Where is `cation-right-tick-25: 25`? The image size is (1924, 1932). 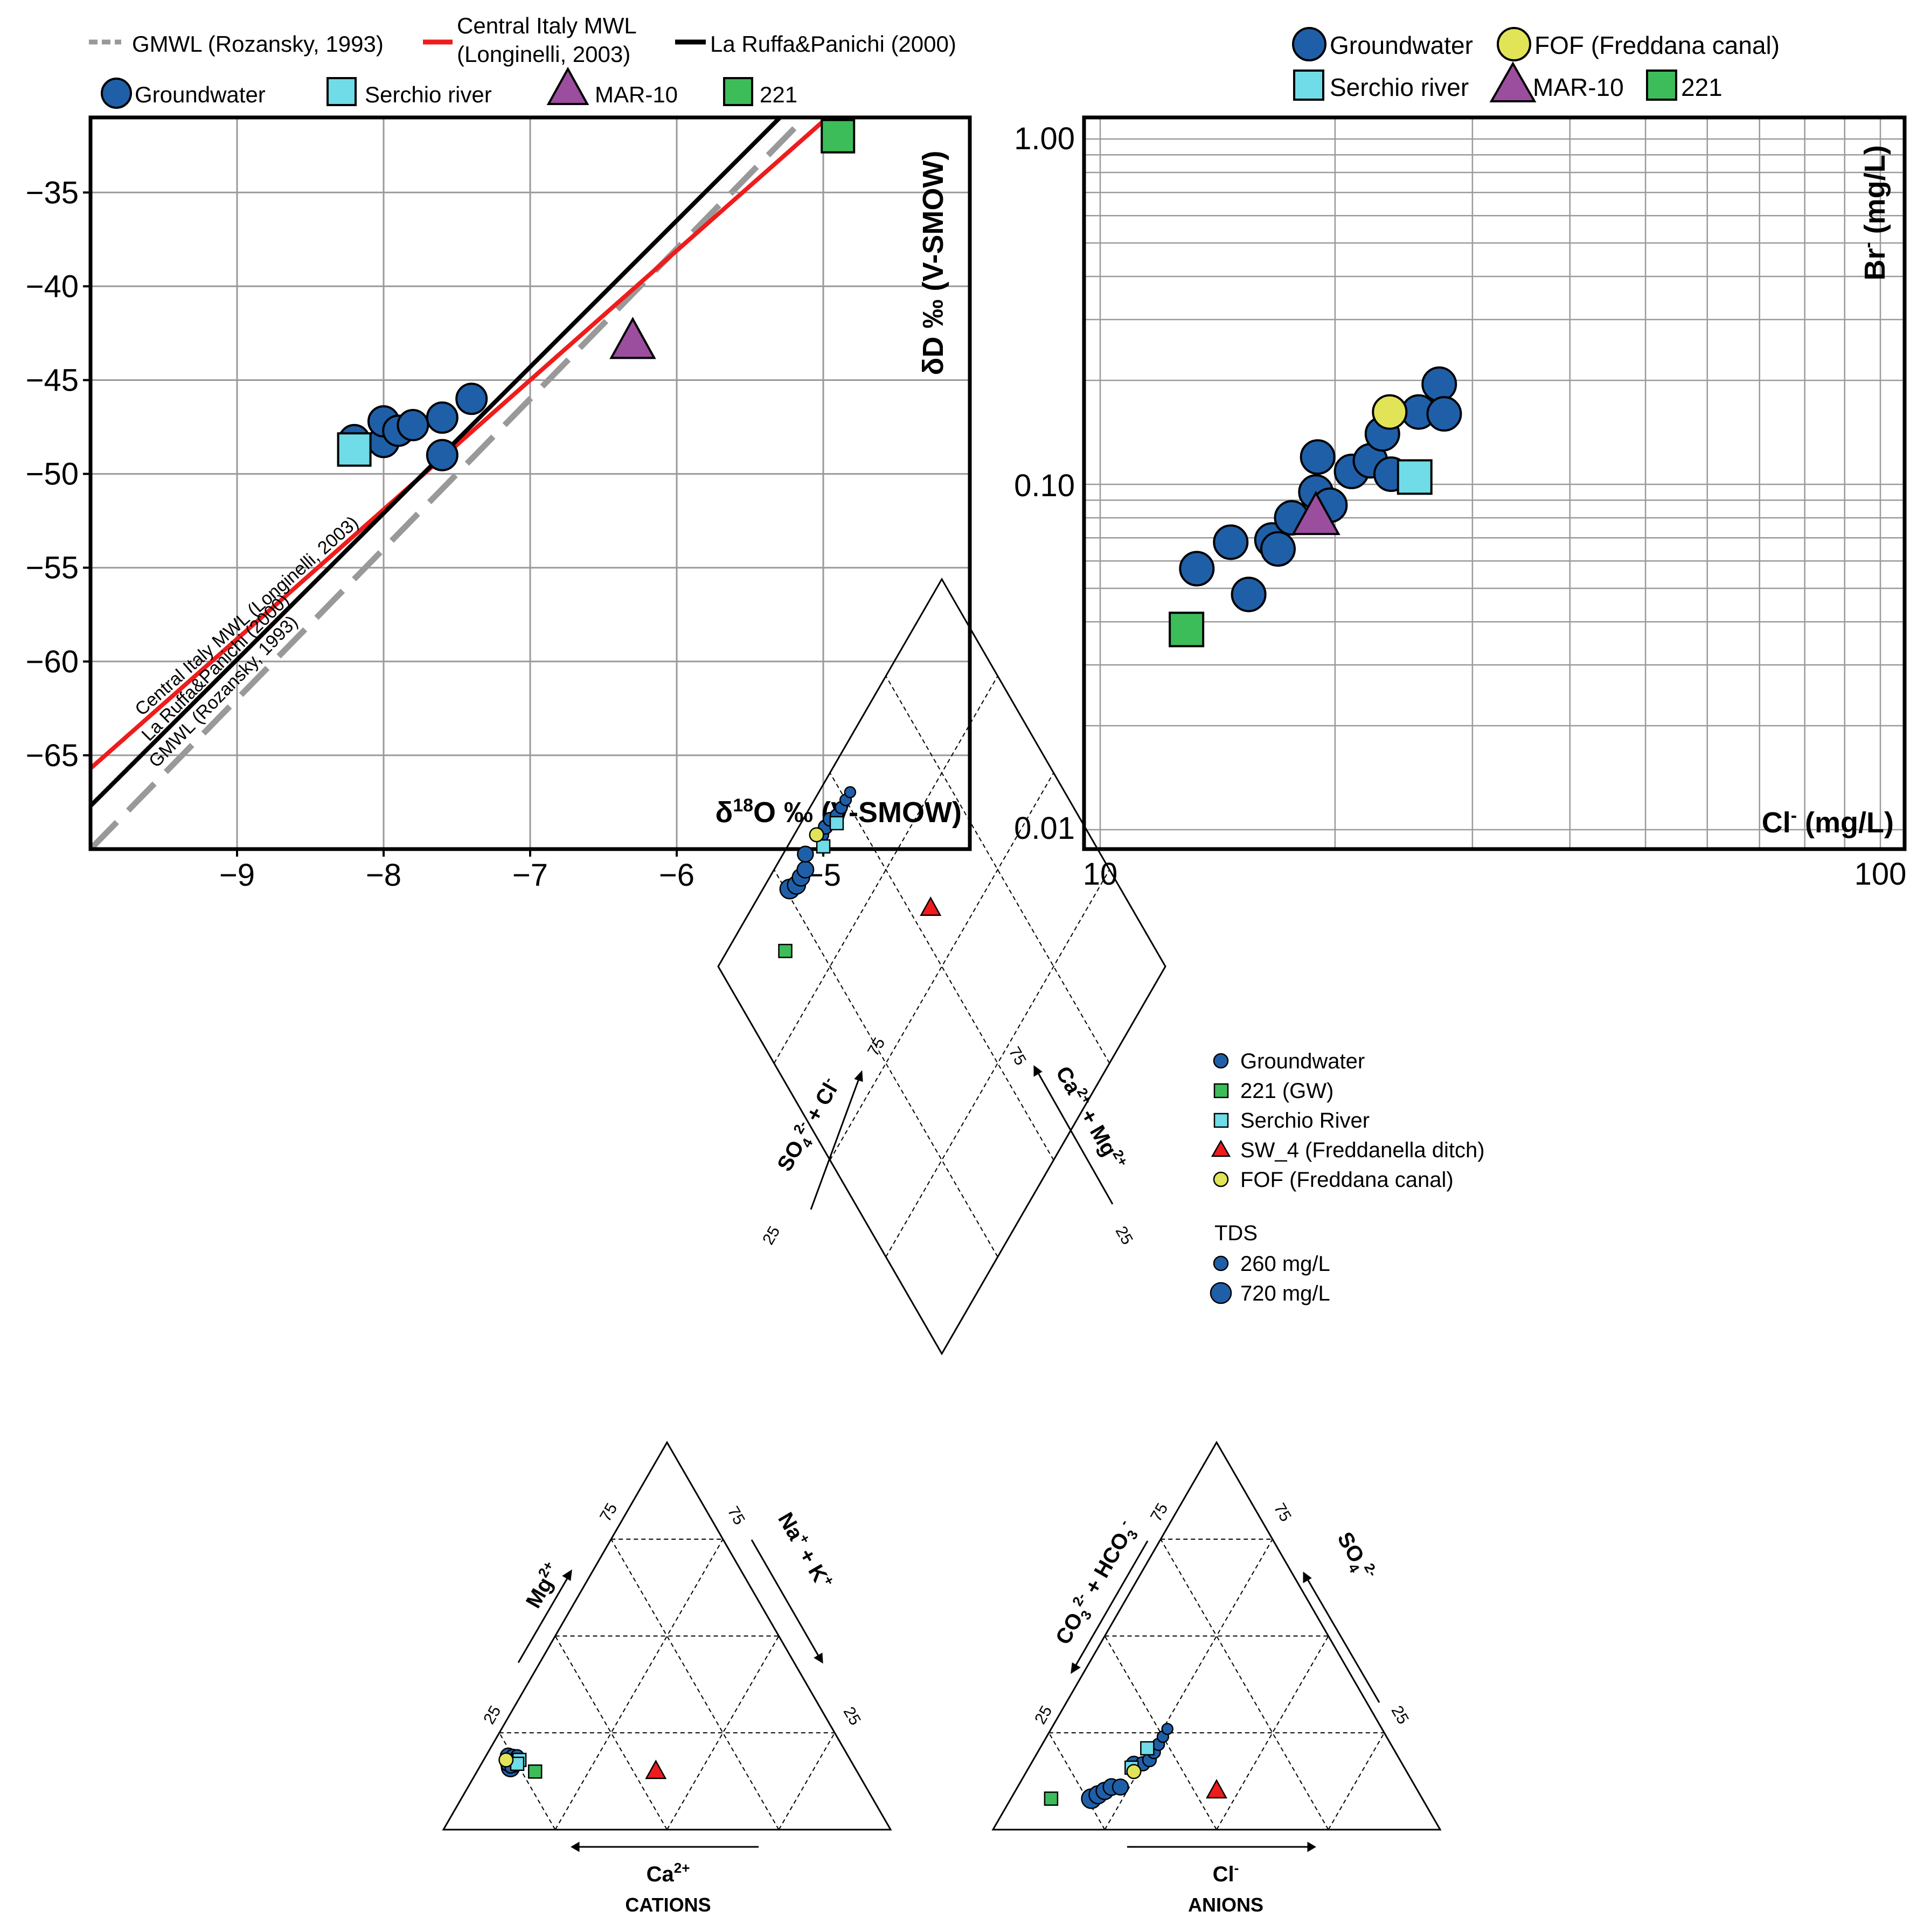 cation-right-tick-25: 25 is located at coordinates (852, 1716).